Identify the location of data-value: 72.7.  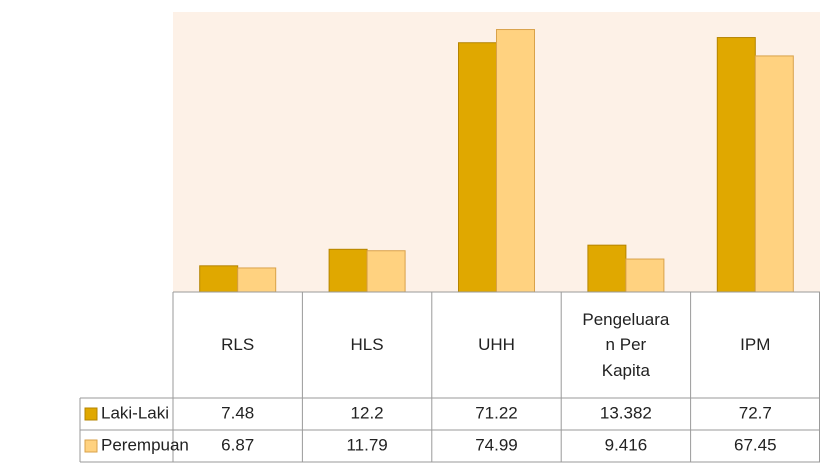
(755, 412).